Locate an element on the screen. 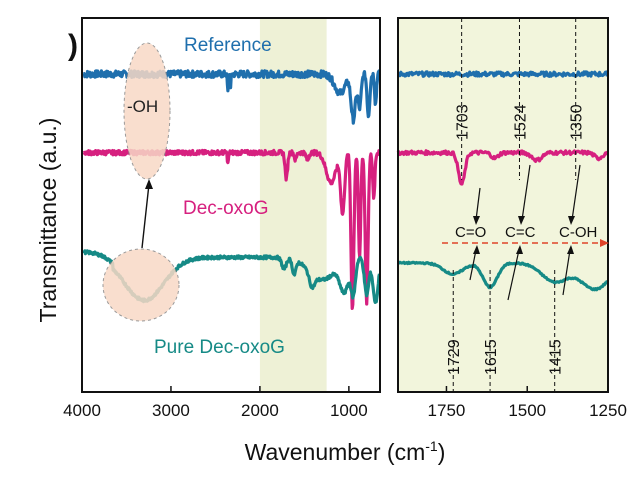  peak-label-top: 1350 is located at coordinates (577, 122).